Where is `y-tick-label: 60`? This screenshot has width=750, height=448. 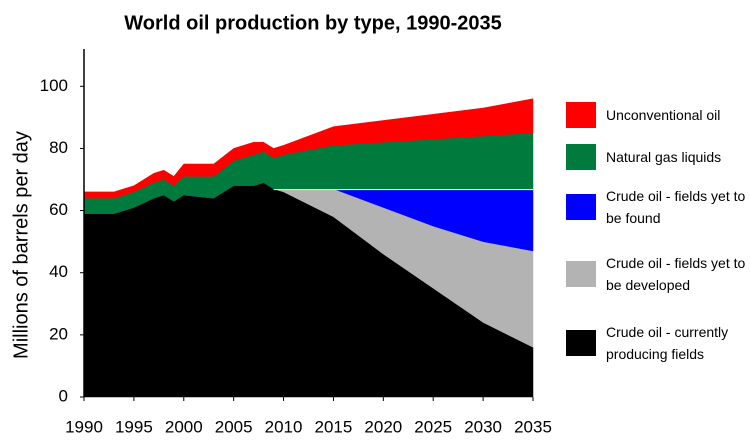 y-tick-label: 60 is located at coordinates (58, 209).